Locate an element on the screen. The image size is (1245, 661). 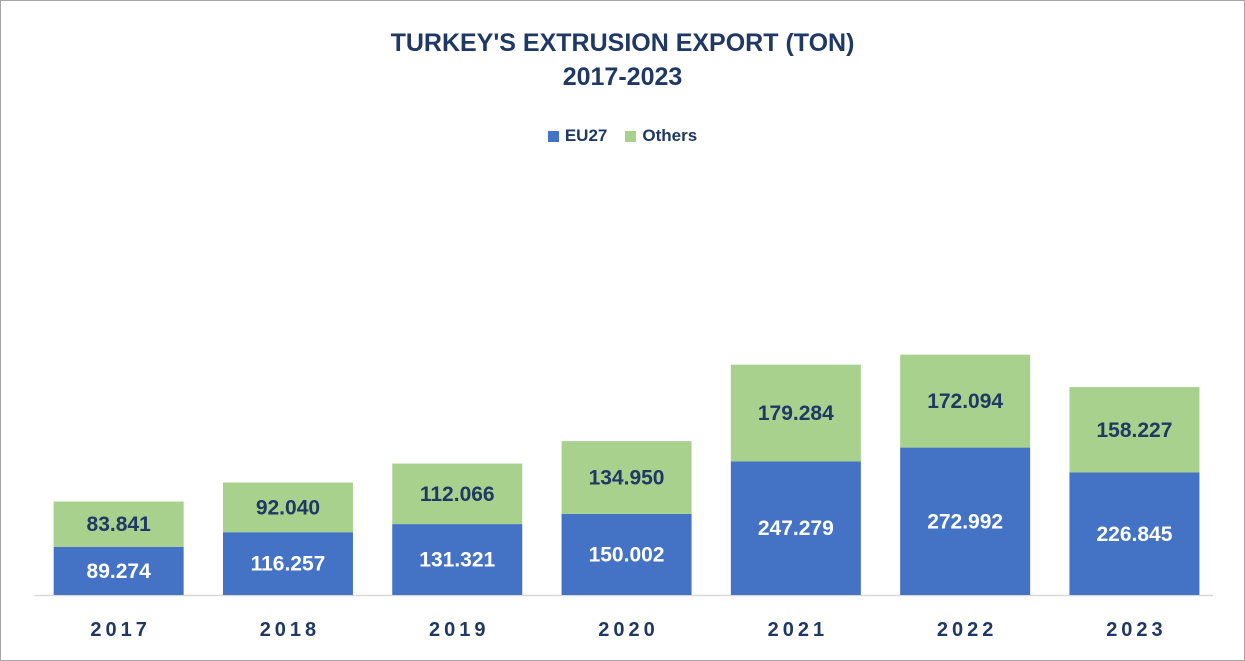
x-tick-2017: 2017 is located at coordinates (120, 630).